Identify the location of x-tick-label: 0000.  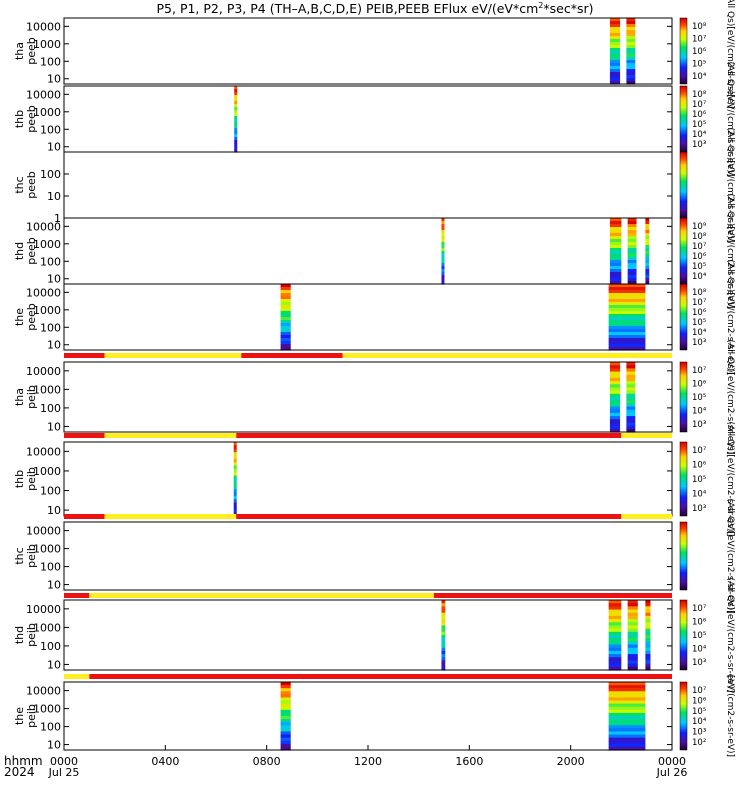
(672, 761).